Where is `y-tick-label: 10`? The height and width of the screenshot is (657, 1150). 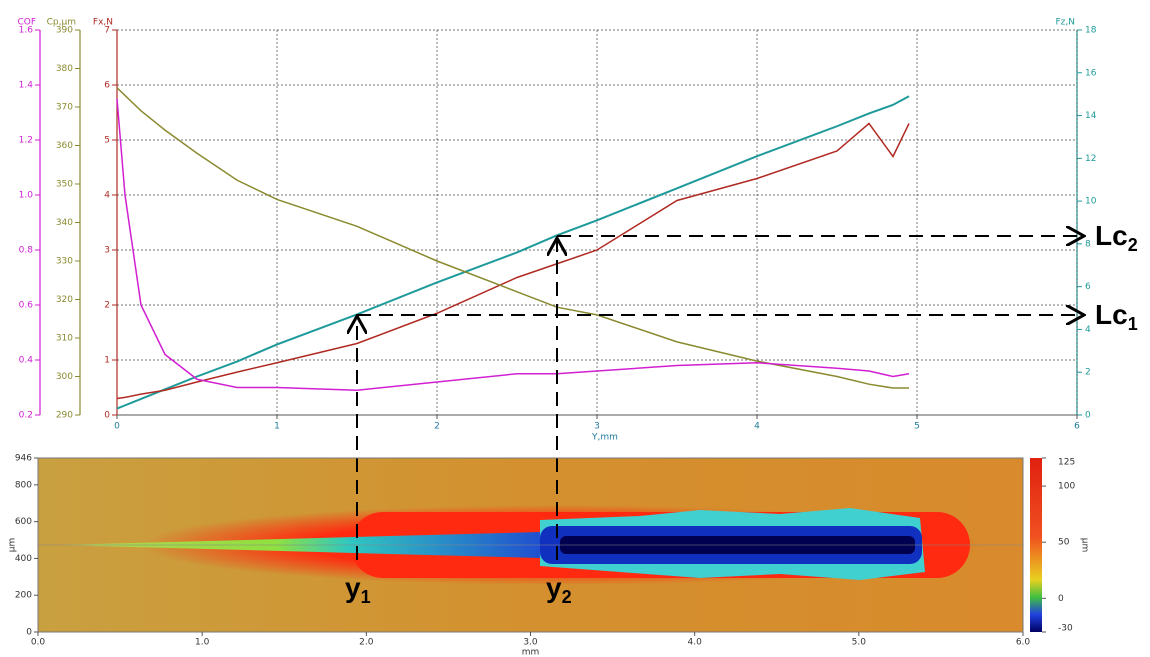
y-tick-label: 10 is located at coordinates (1091, 202).